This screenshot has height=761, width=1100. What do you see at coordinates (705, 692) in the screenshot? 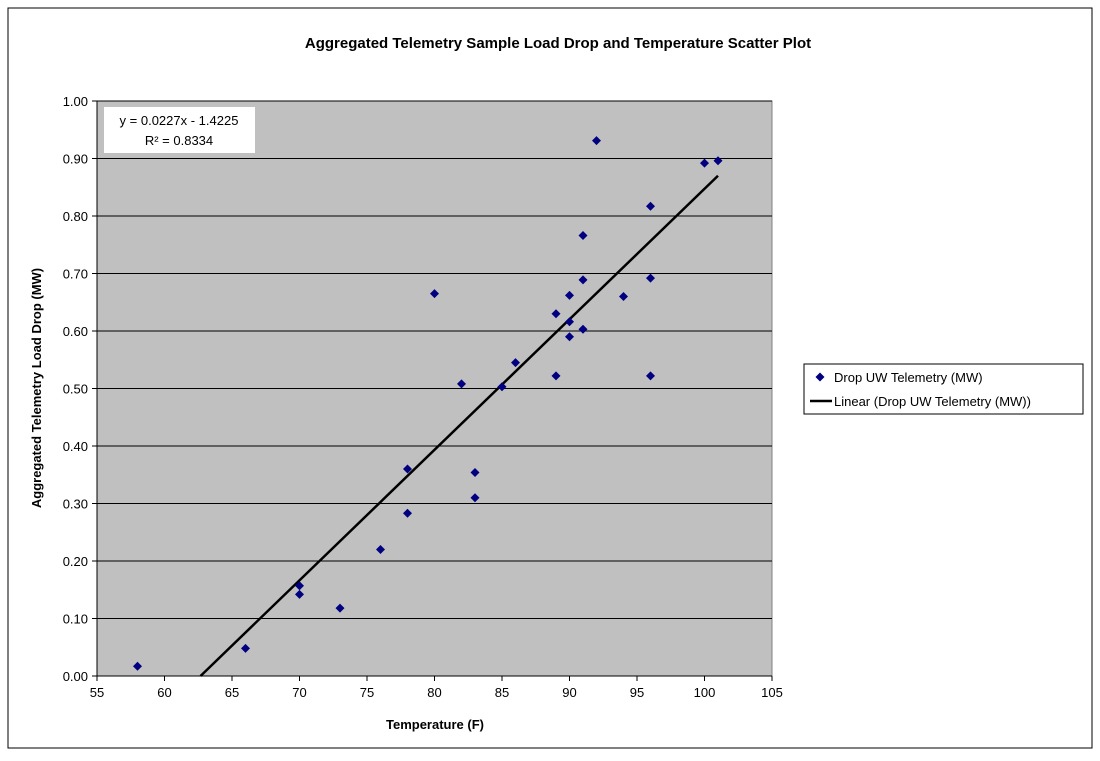
I see `x-tick-label: 100` at bounding box center [705, 692].